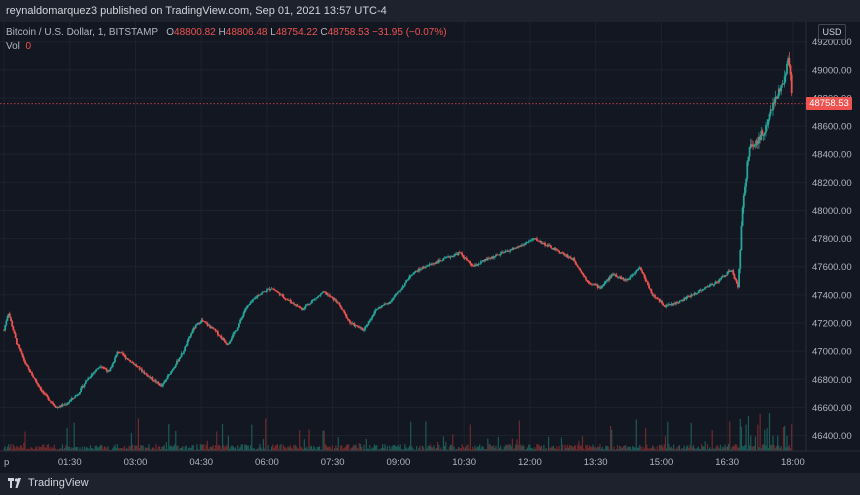 Image resolution: width=860 pixels, height=495 pixels. Describe the element at coordinates (48, 483) in the screenshot. I see `brand: TradingView` at that location.